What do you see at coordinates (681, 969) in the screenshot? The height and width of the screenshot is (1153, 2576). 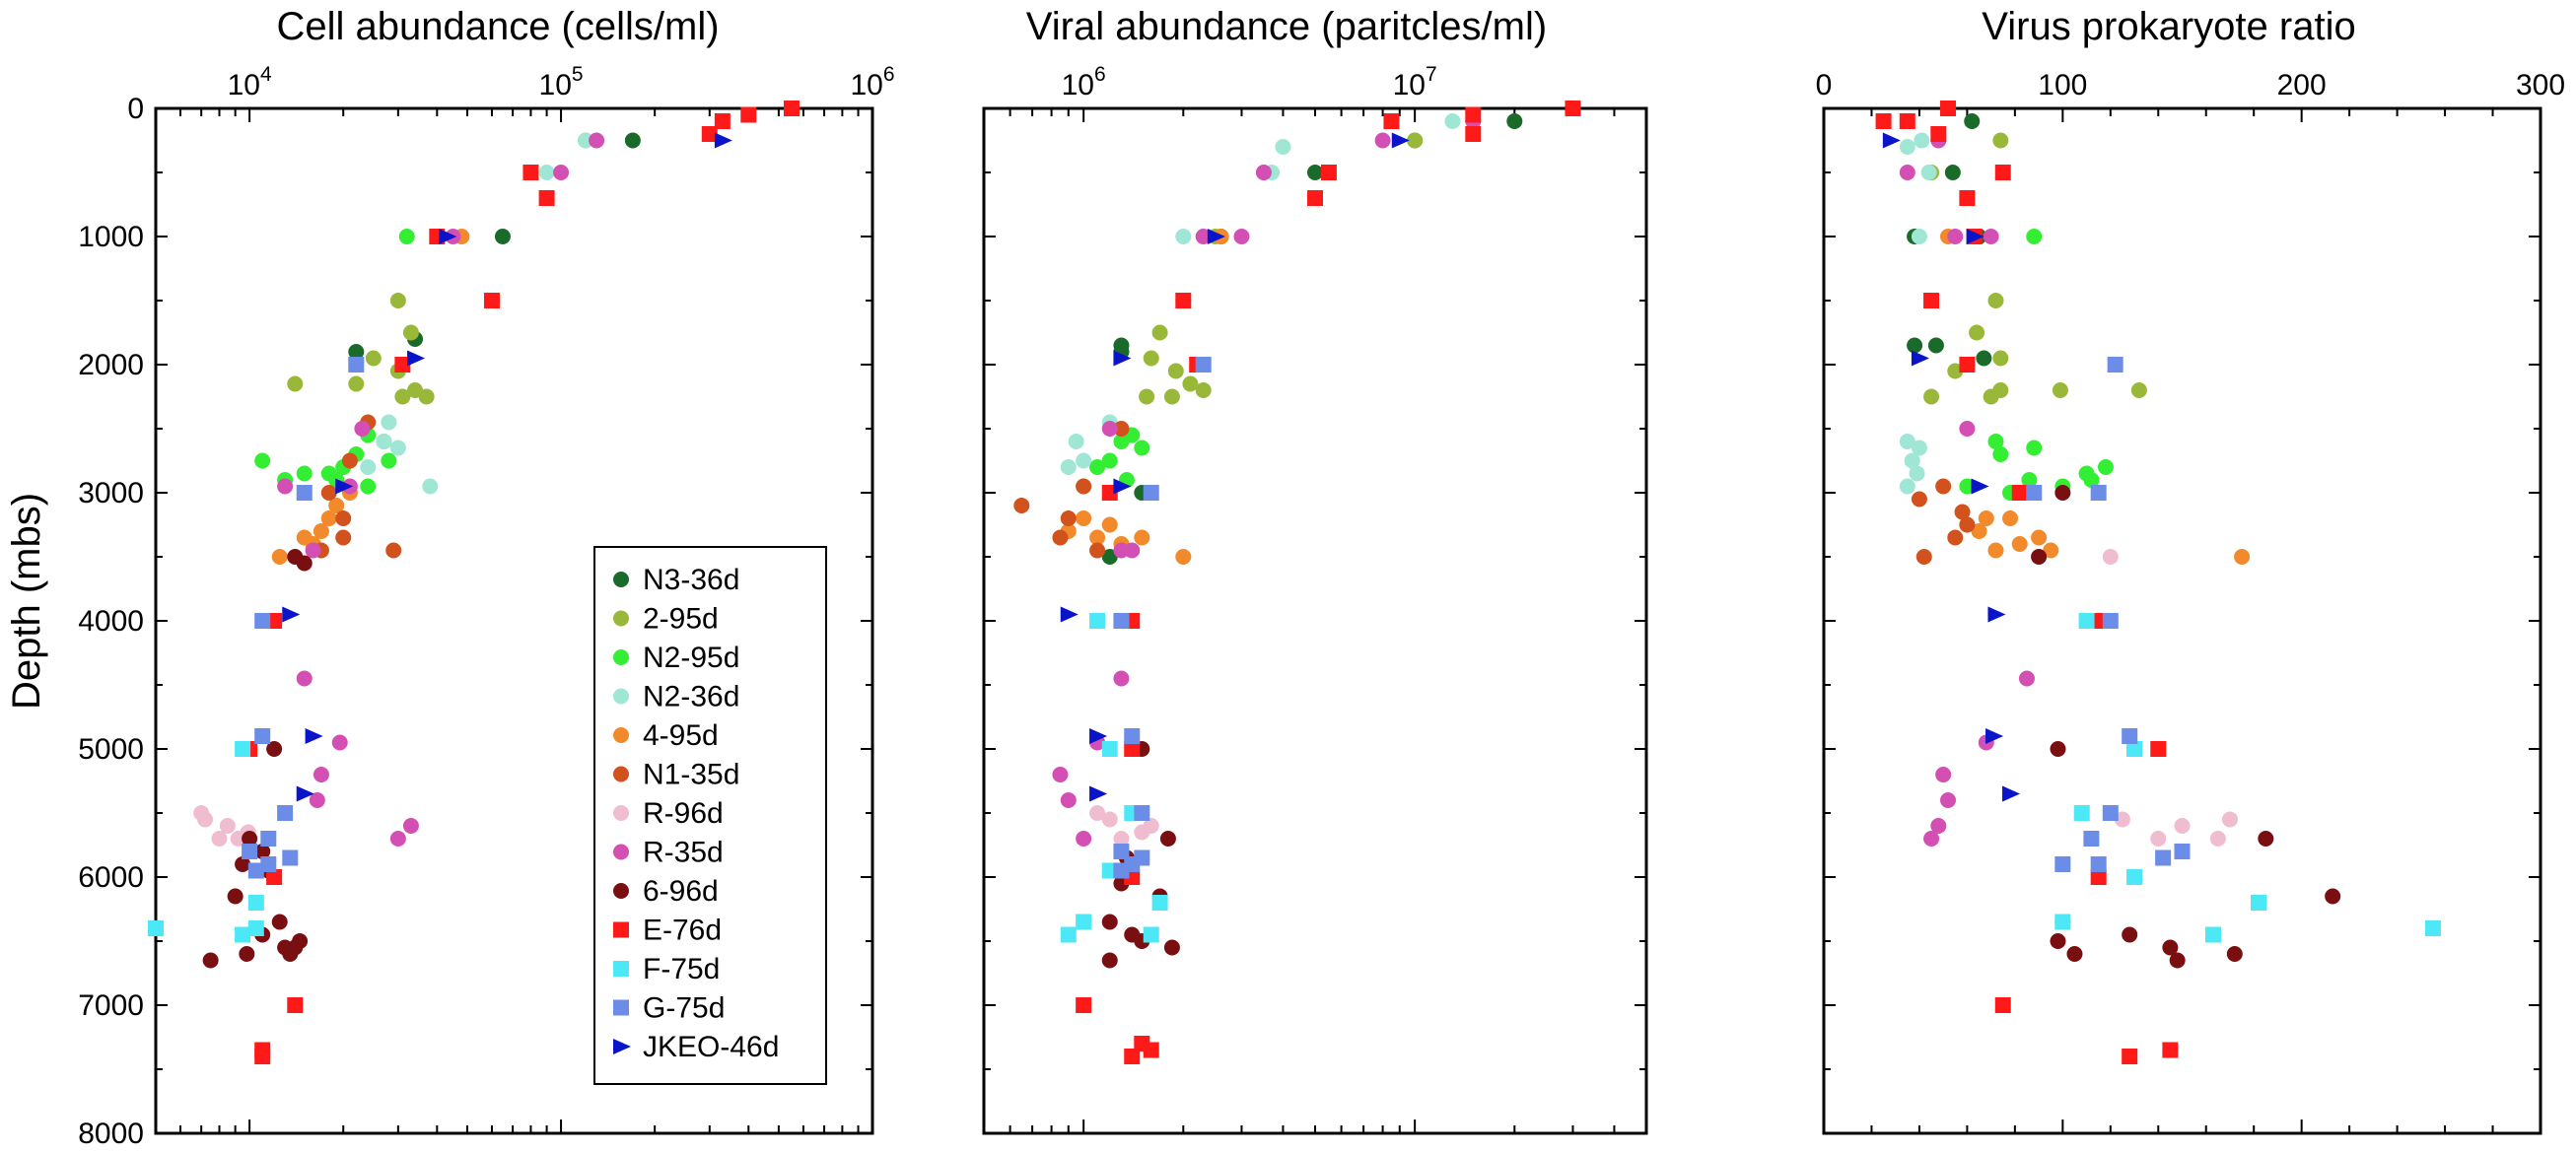 I see `legend-label-f-75d: F-75d` at bounding box center [681, 969].